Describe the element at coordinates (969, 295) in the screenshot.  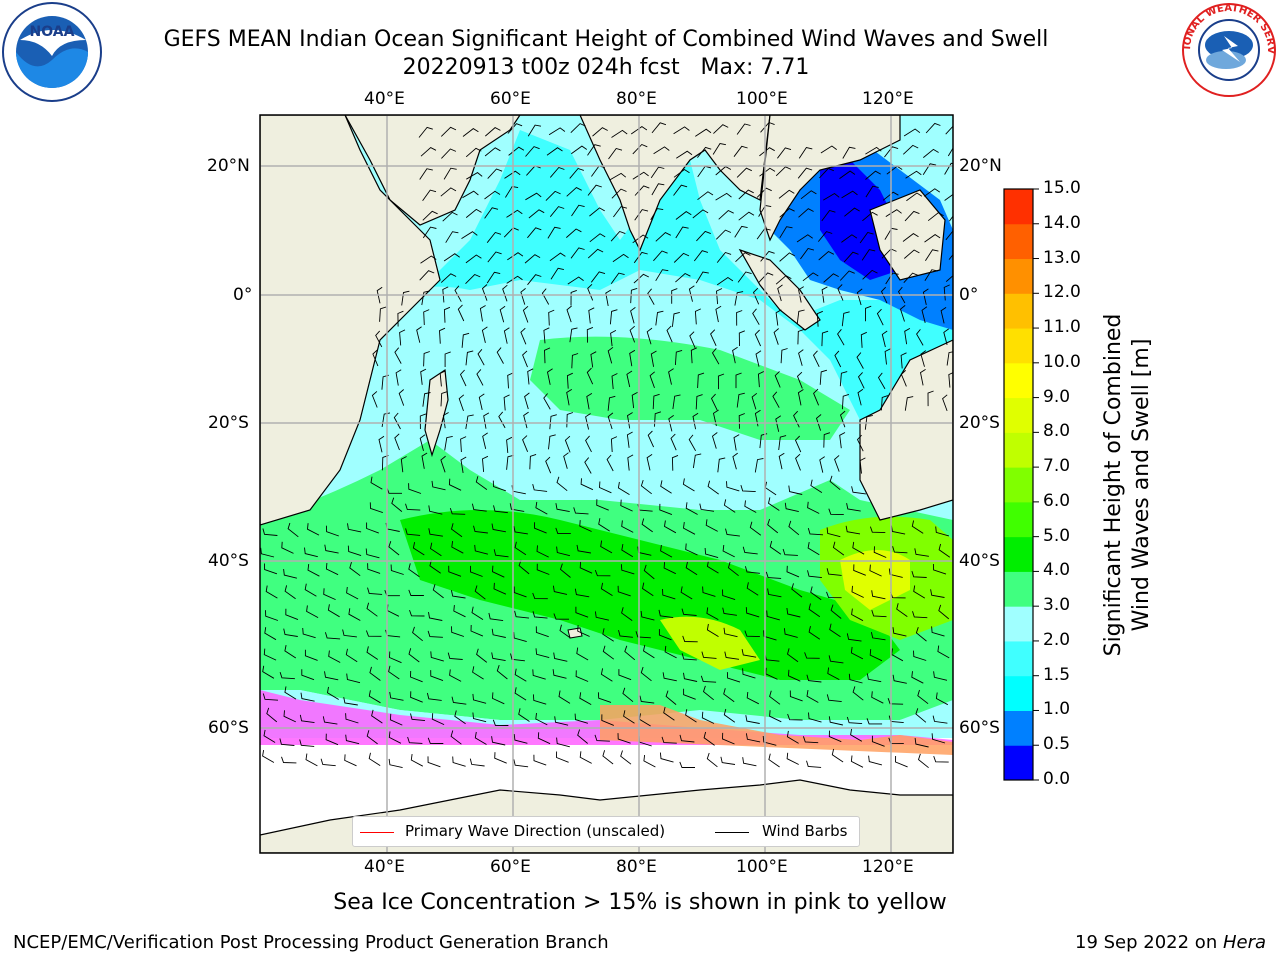
I see `lat-tick-right-0: 0°` at that location.